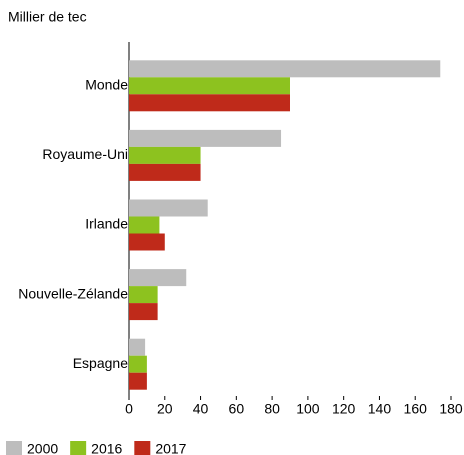 This screenshot has width=464, height=455. Describe the element at coordinates (106, 448) in the screenshot. I see `legend-label: 2016` at that location.